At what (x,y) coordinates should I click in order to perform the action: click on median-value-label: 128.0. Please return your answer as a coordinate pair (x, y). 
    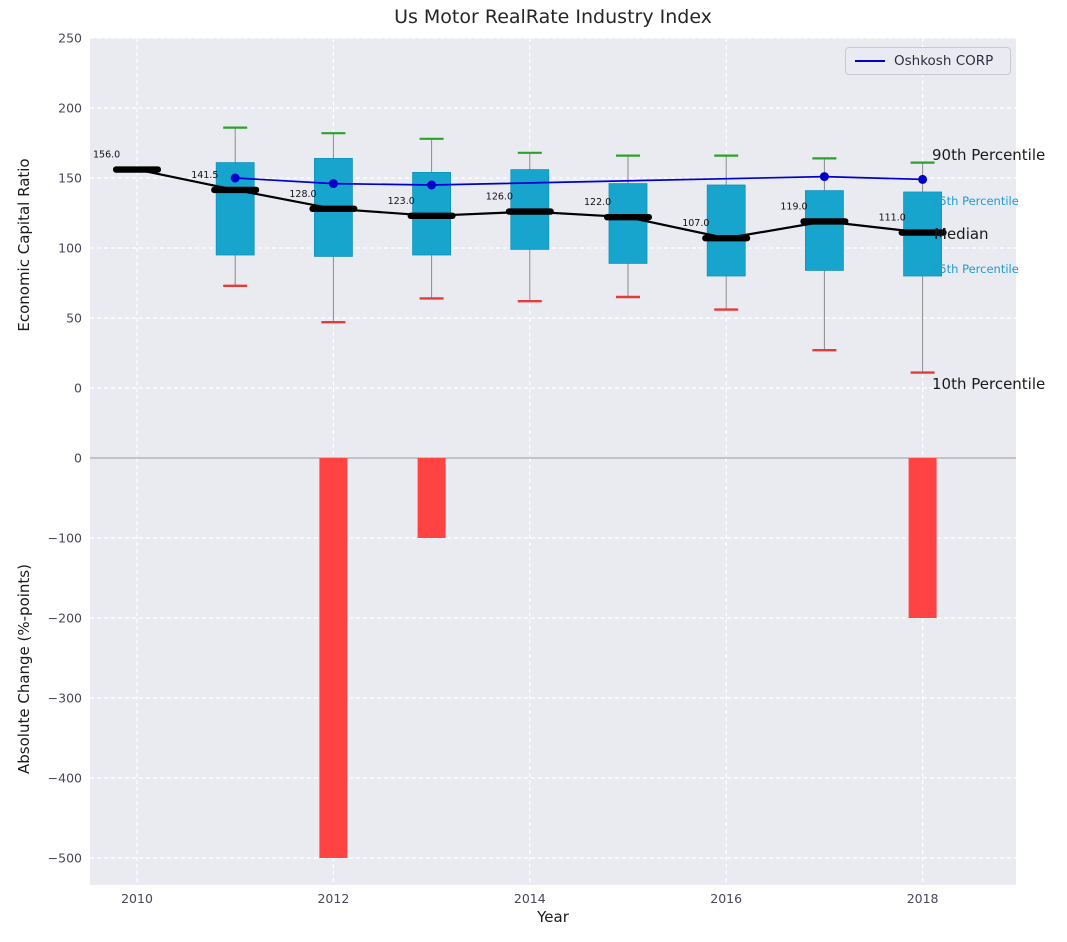
    Looking at the image, I should click on (302, 194).